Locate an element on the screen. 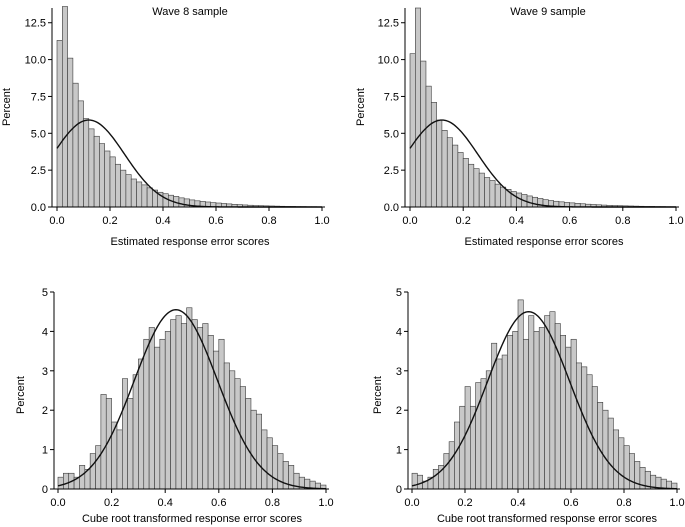 This screenshot has width=685, height=527. panel-title: Wave 9 sample is located at coordinates (547, 12).